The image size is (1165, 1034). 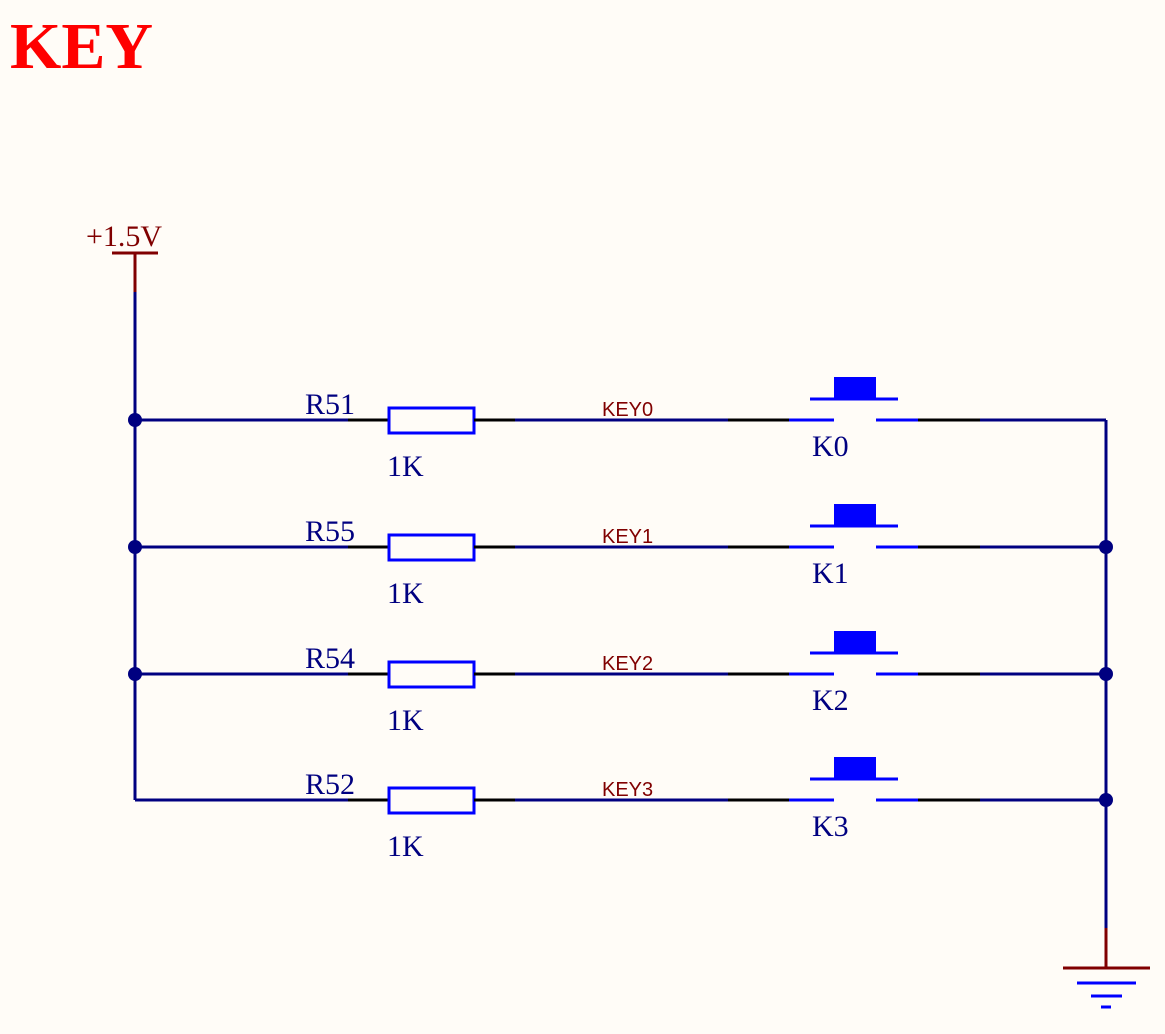 I want to click on row-1: R55 1K KEY1 K1, so click(x=620, y=557).